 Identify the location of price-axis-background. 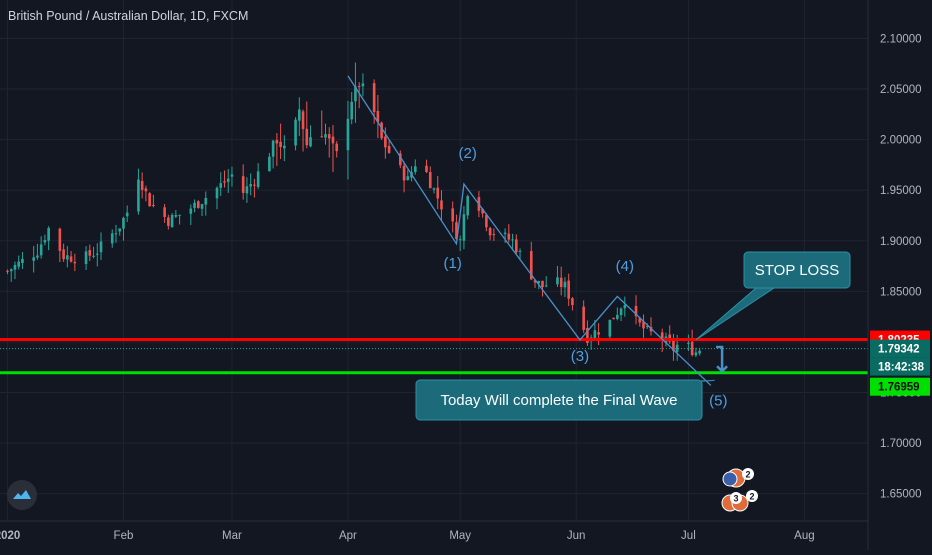
(900, 275).